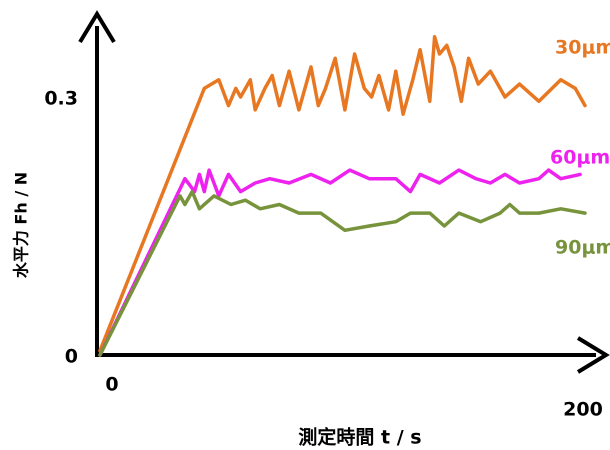 The image size is (610, 450). I want to click on series-label: 30μm, so click(582, 48).